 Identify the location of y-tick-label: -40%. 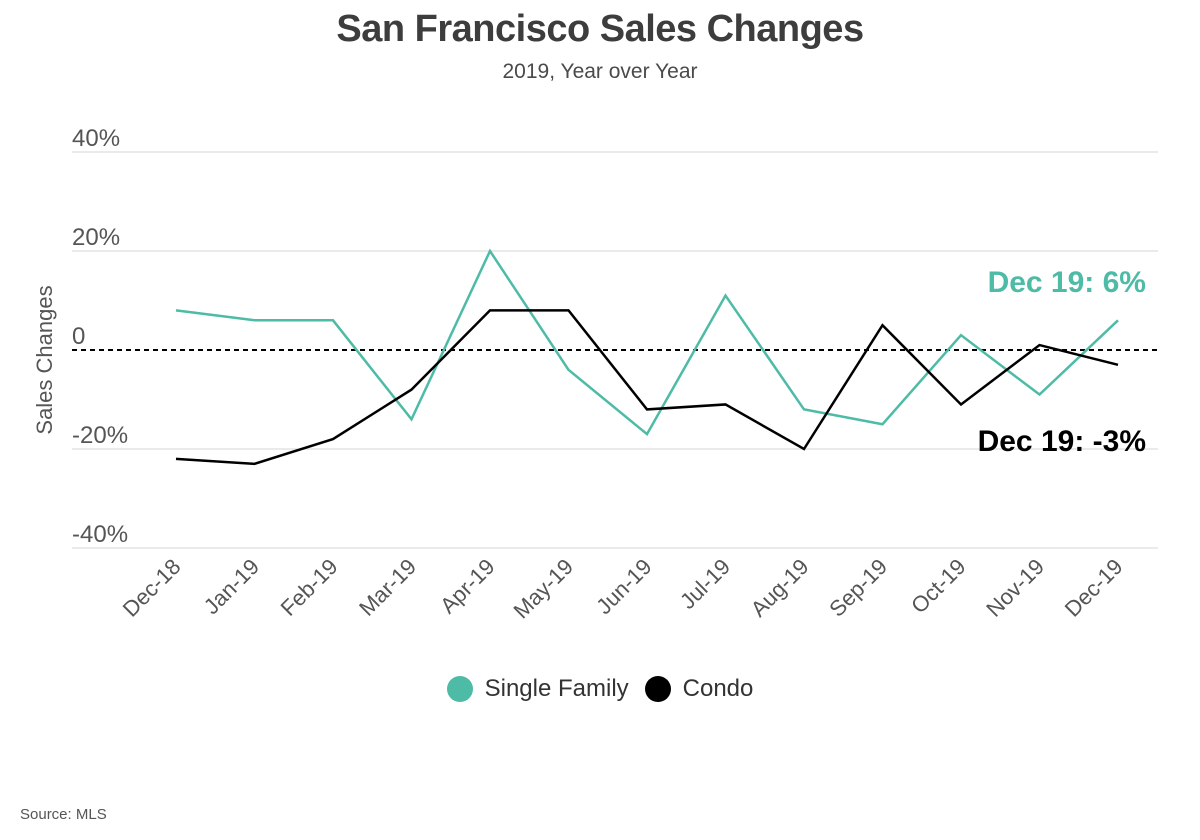
(100, 534).